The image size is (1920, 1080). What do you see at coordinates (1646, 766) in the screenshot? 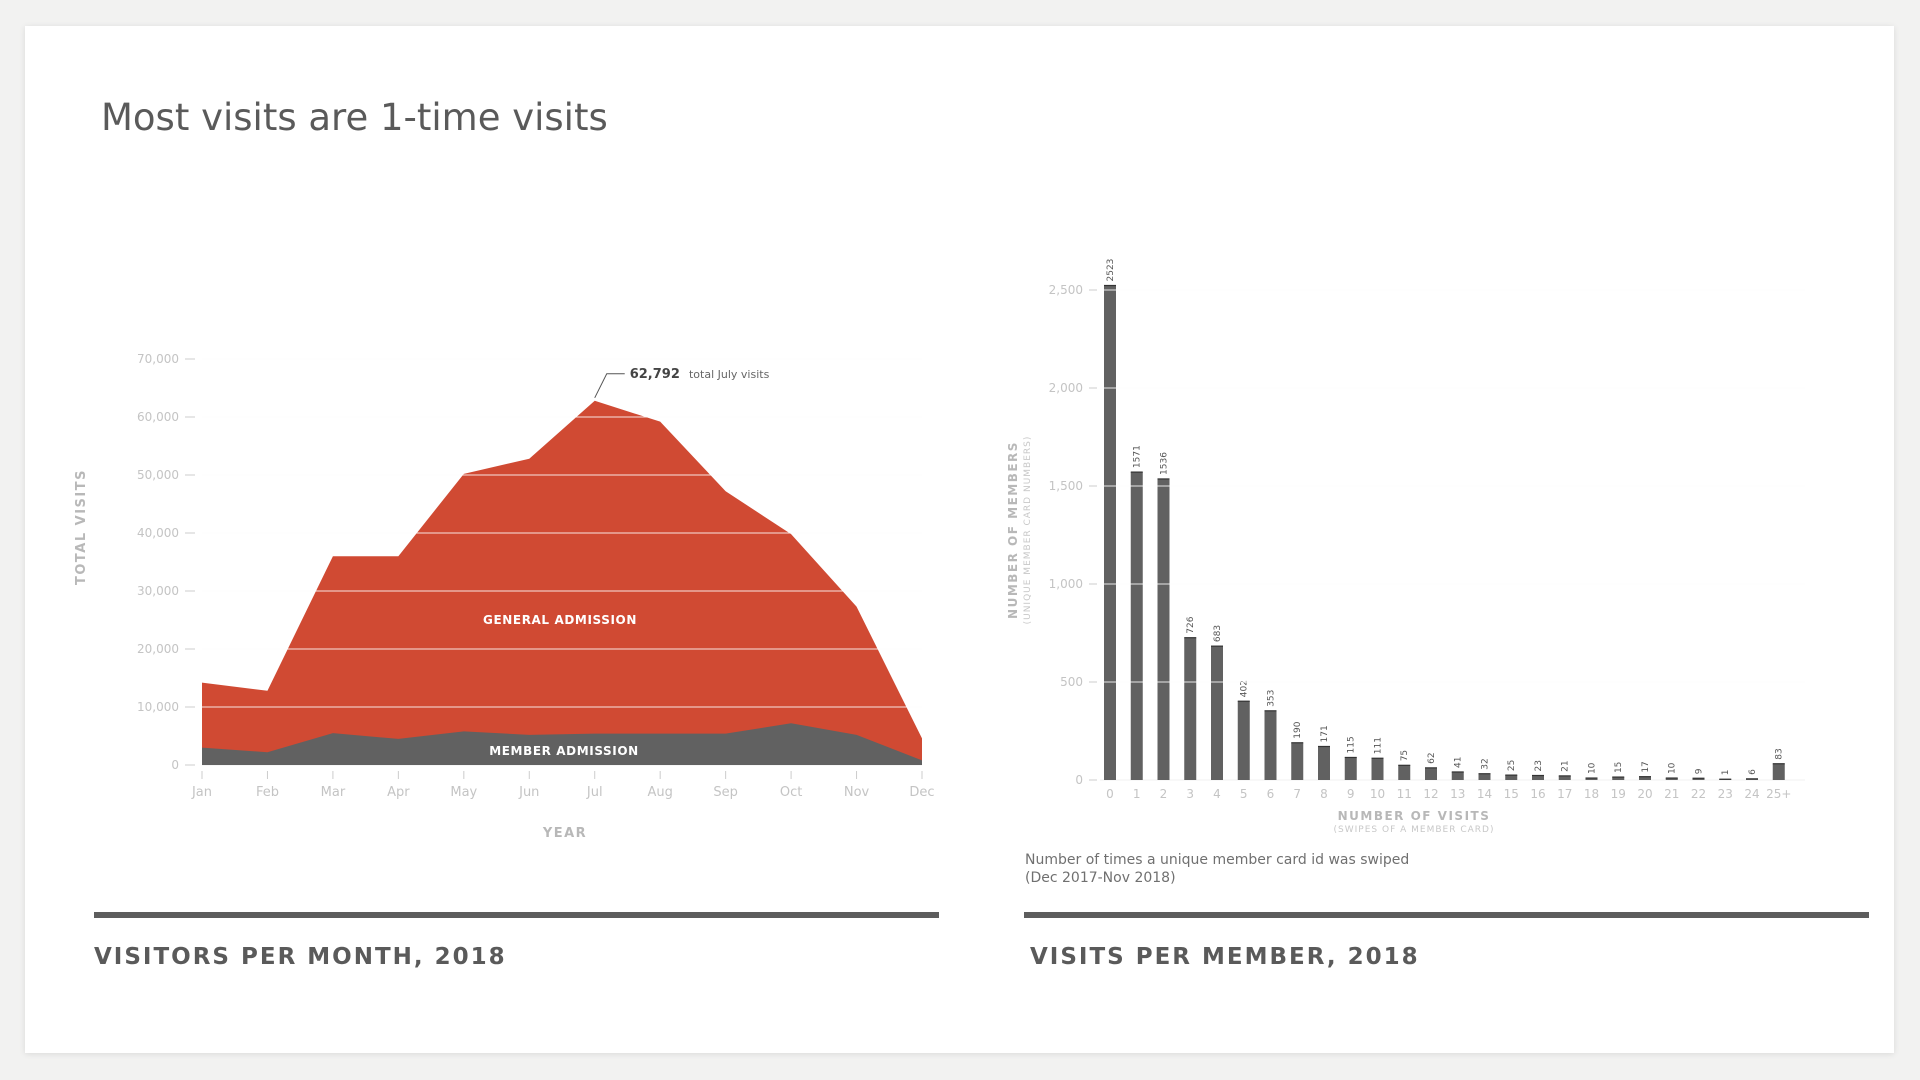
I see `bar-value-label: 17` at bounding box center [1646, 766].